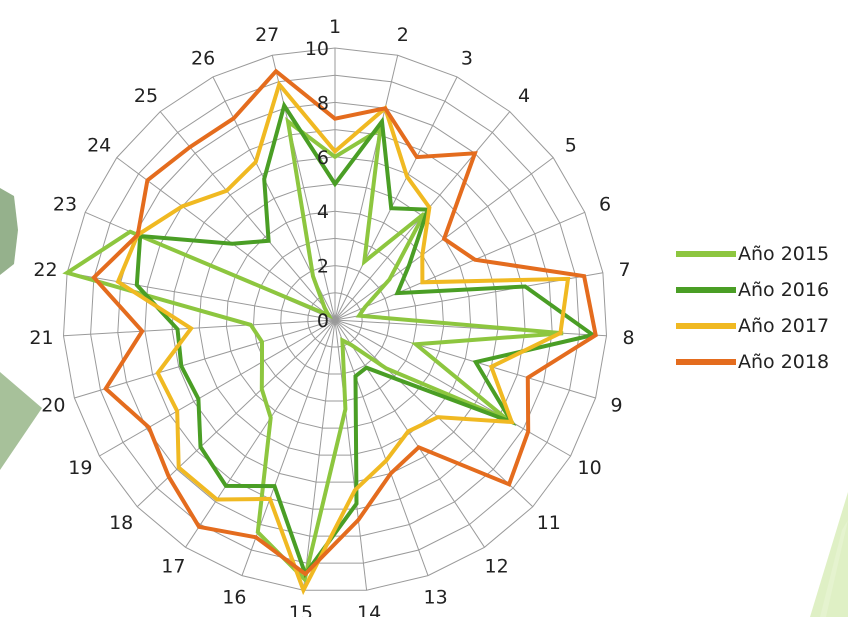 The width and height of the screenshot is (848, 617). Describe the element at coordinates (628, 338) in the screenshot. I see `category-label: 8` at that location.